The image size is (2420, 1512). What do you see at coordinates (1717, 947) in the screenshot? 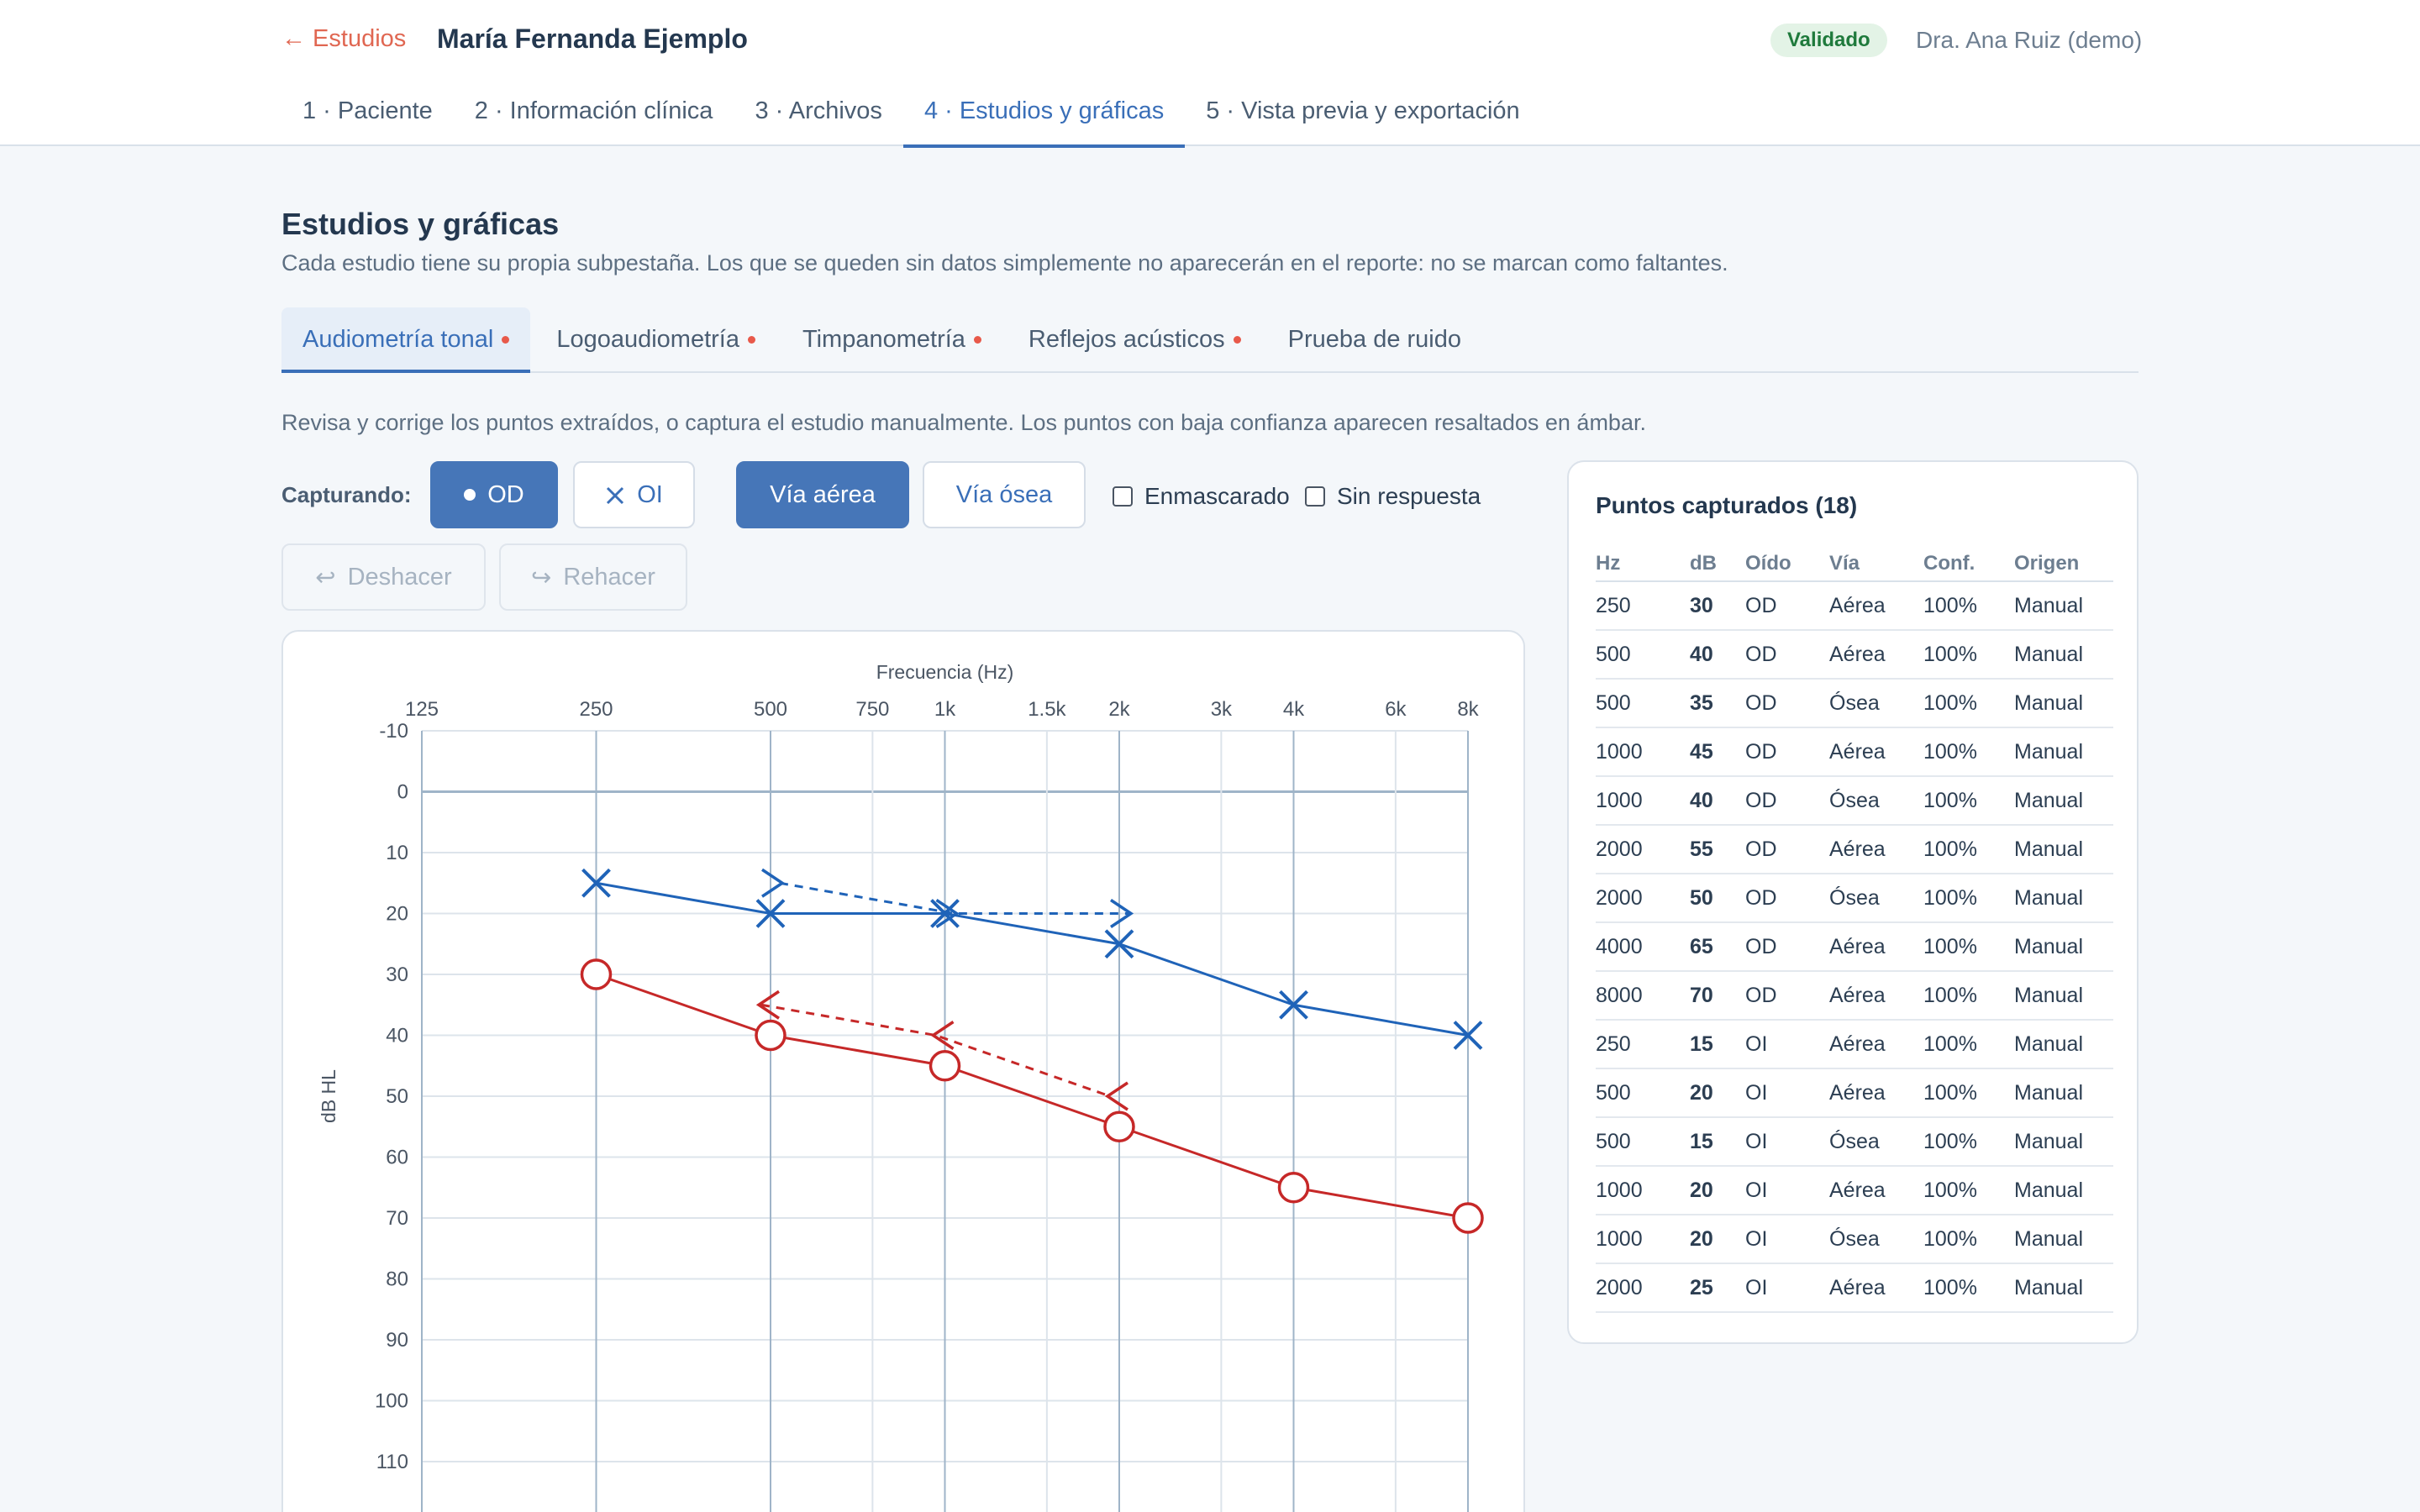
I see `cell-db: 65` at bounding box center [1717, 947].